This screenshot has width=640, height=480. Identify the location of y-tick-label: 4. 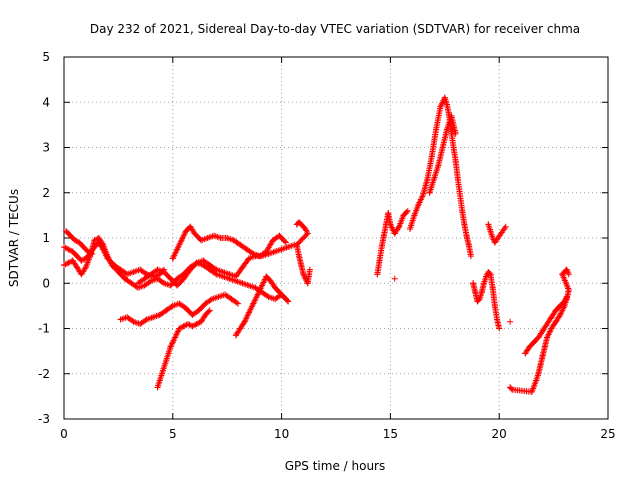
(46, 102).